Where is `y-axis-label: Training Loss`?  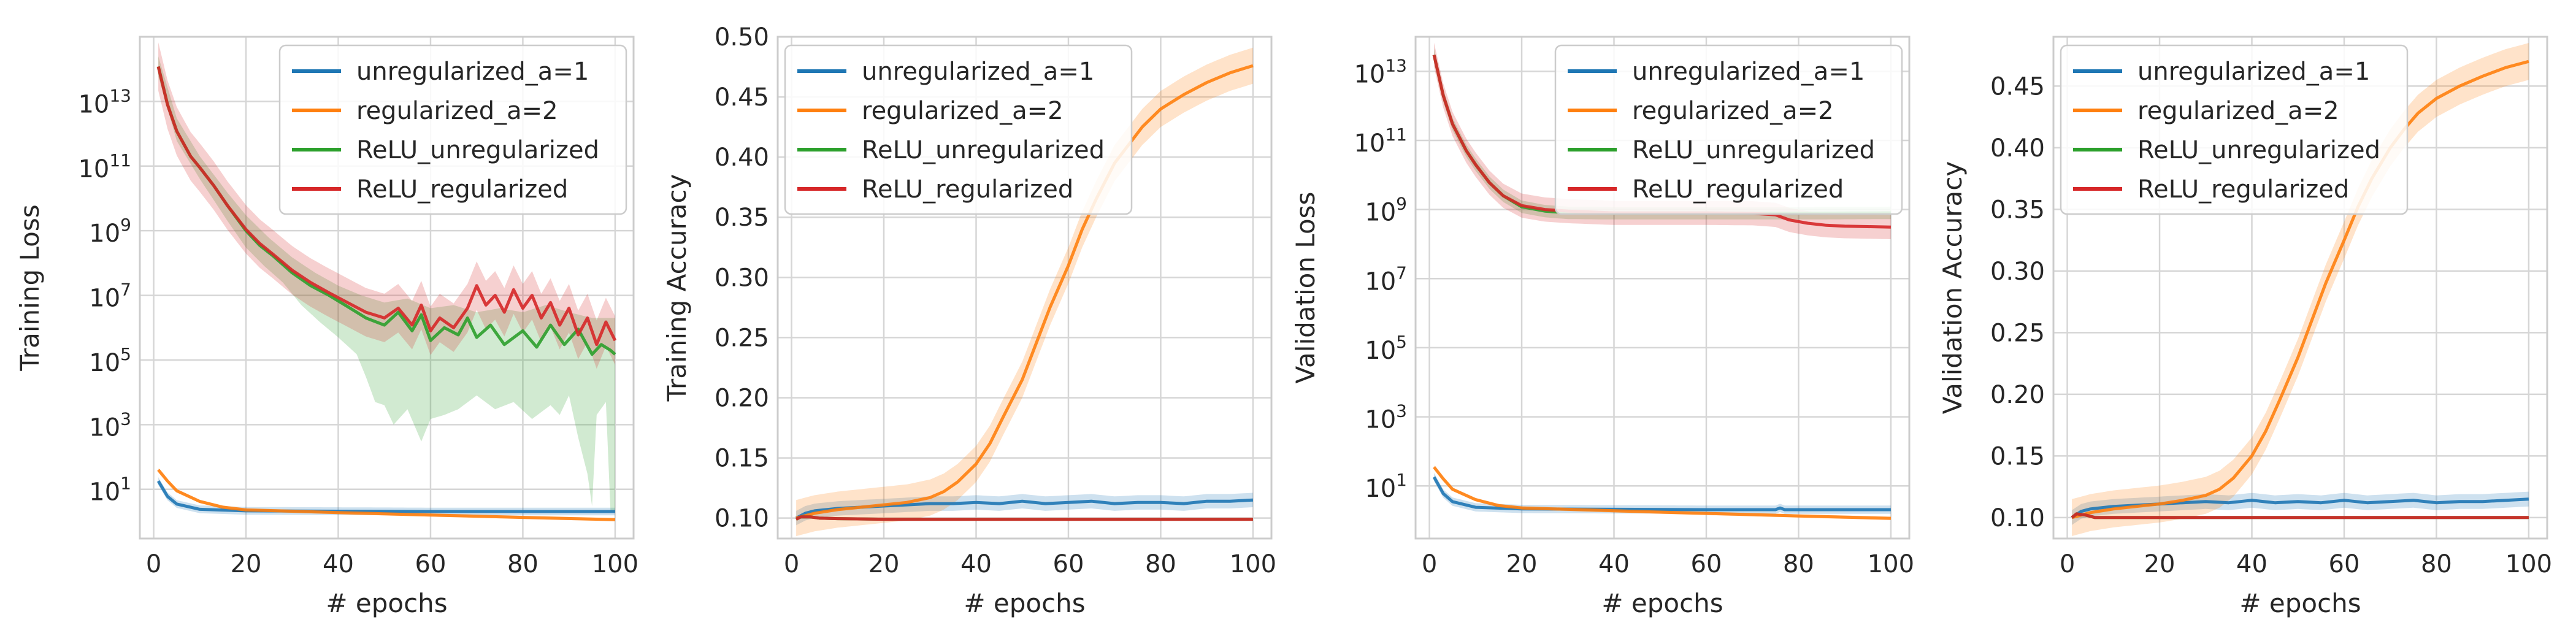
y-axis-label: Training Loss is located at coordinates (30, 287).